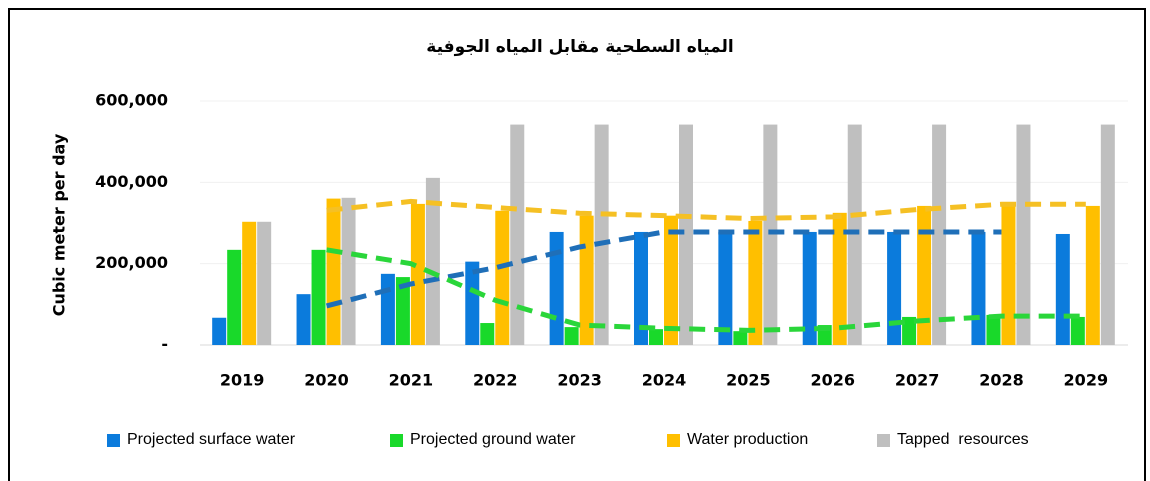 Image resolution: width=1150 pixels, height=481 pixels. What do you see at coordinates (131, 262) in the screenshot?
I see `y-tick-label: 200,000` at bounding box center [131, 262].